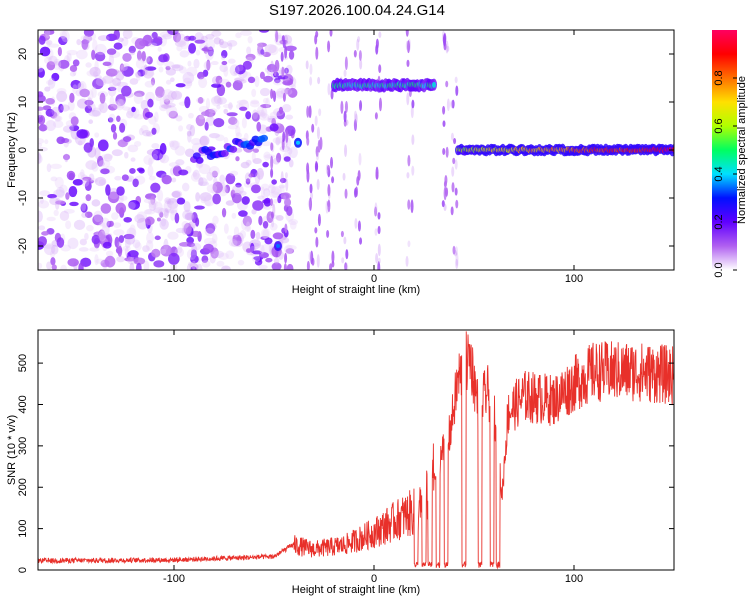 Image resolution: width=750 pixels, height=600 pixels. What do you see at coordinates (233, 149) in the screenshot?
I see `segment-blob` at bounding box center [233, 149].